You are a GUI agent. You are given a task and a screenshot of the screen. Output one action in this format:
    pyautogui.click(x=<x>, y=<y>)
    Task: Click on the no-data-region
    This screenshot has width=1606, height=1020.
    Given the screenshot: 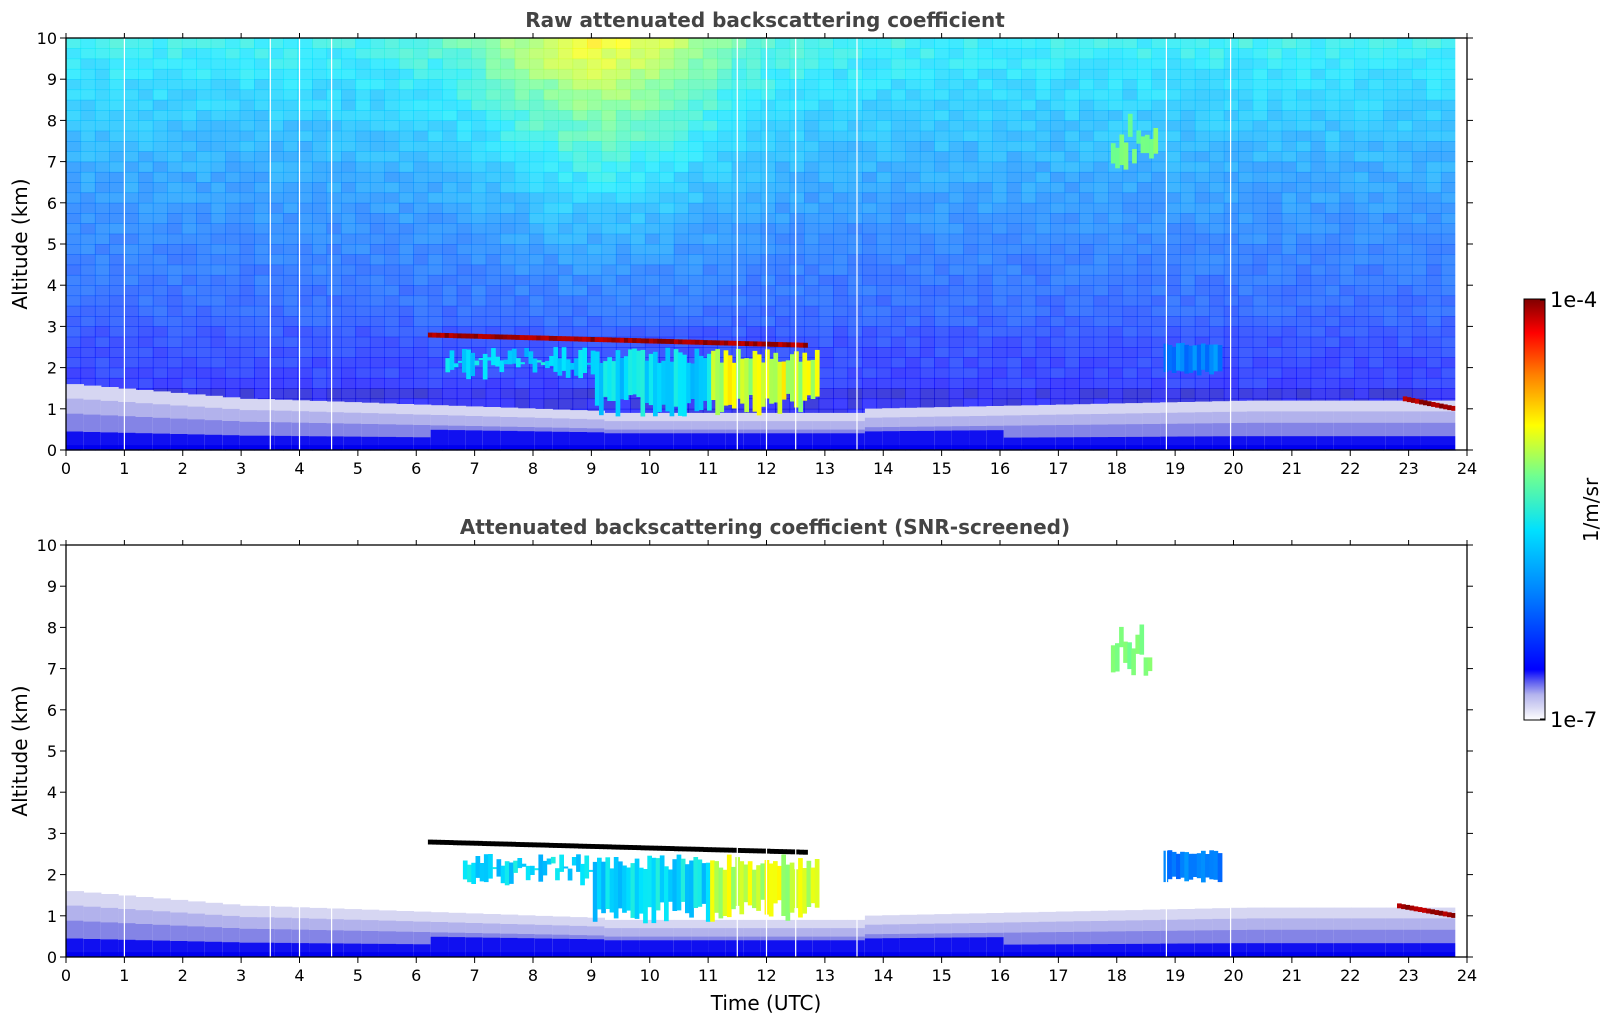 What is the action you would take?
    pyautogui.click(x=1461, y=244)
    